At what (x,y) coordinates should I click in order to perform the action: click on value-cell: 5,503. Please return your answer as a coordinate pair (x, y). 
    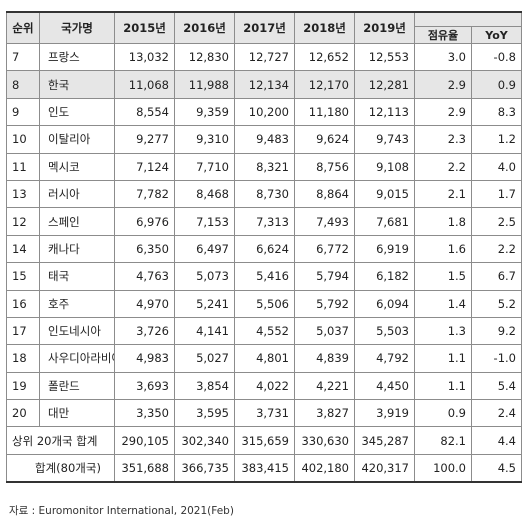
    Looking at the image, I should click on (384, 331).